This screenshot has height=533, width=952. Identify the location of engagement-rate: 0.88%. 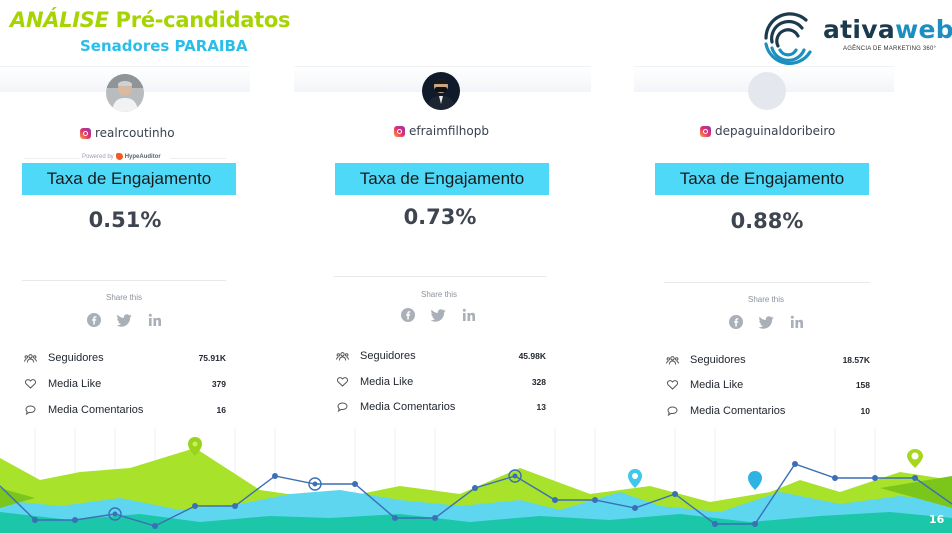
(767, 221).